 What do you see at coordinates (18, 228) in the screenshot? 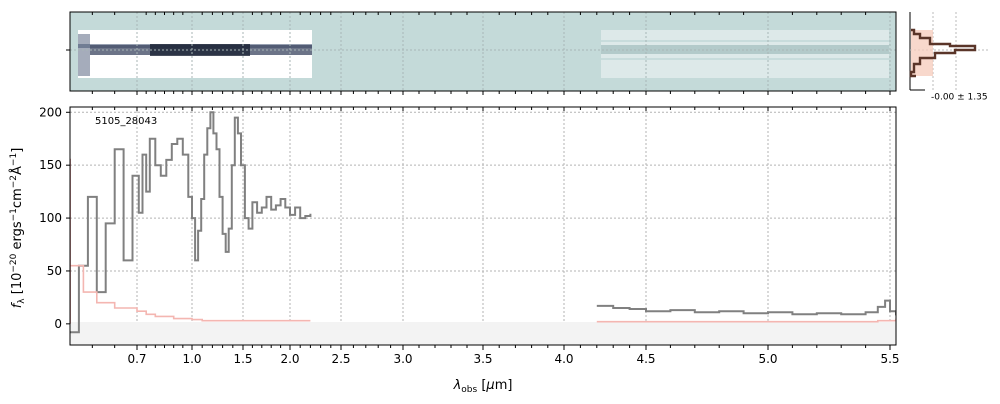
I see `y-axis-label: fλ [10−20 ergs−1cm−2Å−1]` at bounding box center [18, 228].